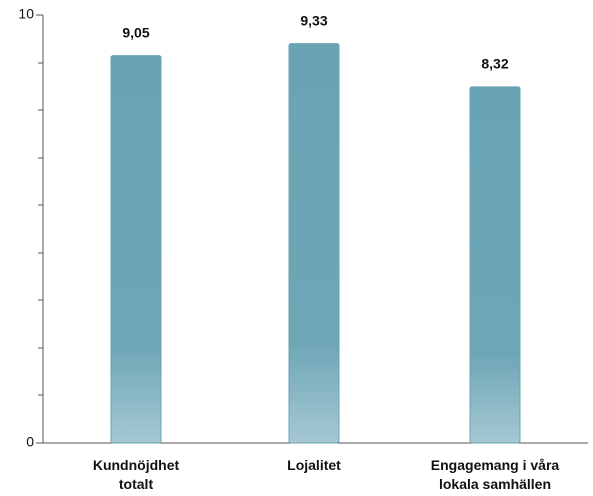  What do you see at coordinates (495, 474) in the screenshot?
I see `x-tick-label: Engagemang i våra lokala samhällen` at bounding box center [495, 474].